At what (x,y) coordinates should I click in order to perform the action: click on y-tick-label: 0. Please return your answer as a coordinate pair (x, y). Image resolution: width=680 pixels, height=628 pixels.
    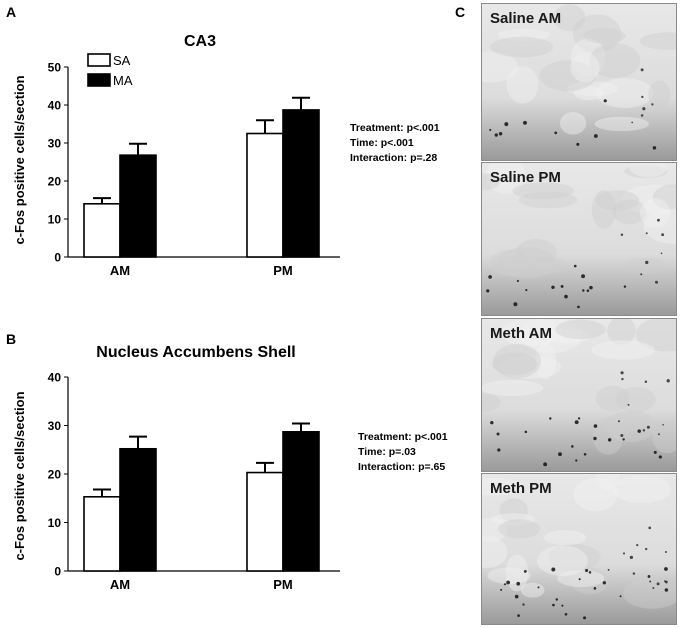
    Looking at the image, I should click on (57, 572).